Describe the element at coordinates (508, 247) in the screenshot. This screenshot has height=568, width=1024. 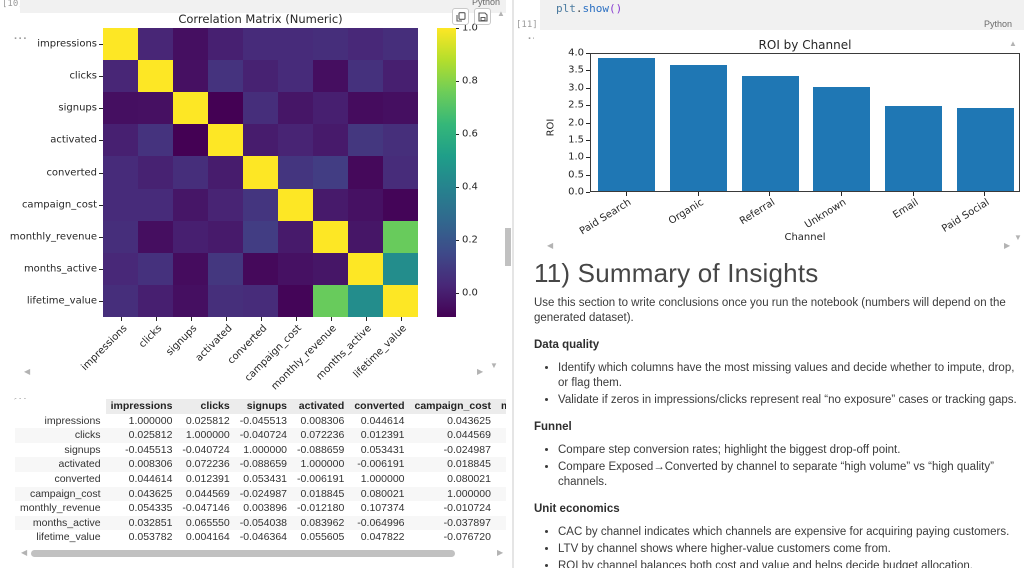
I see `left-vscrollbar-thumb` at that location.